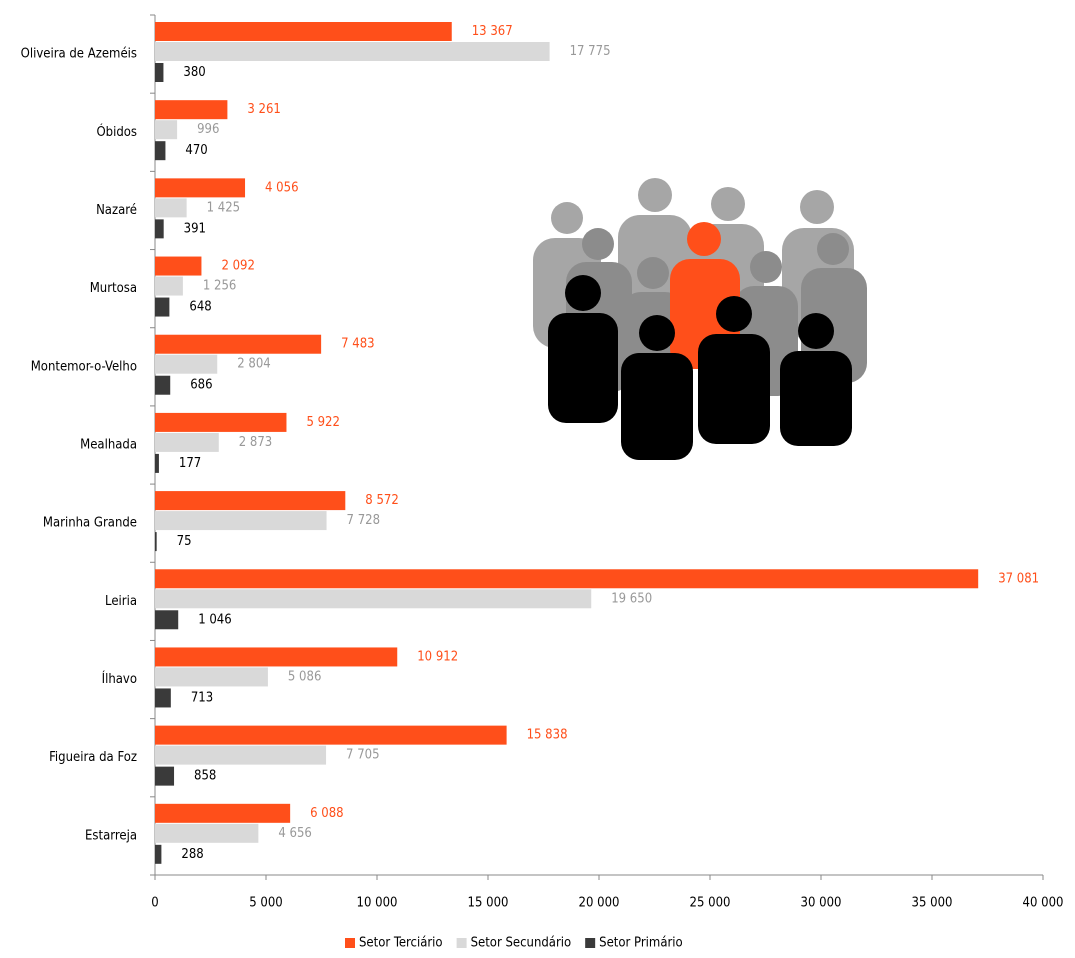  Describe the element at coordinates (93, 757) in the screenshot. I see `category-label: Figueira da Foz` at that location.